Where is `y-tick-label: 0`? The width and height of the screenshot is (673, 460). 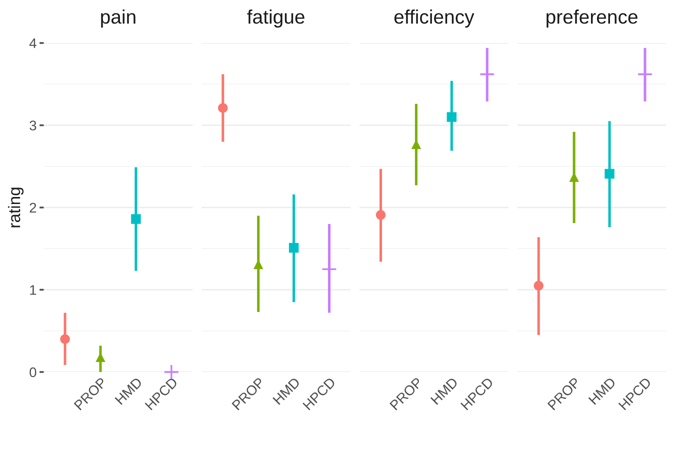
y-tick-label: 0 is located at coordinates (33, 372).